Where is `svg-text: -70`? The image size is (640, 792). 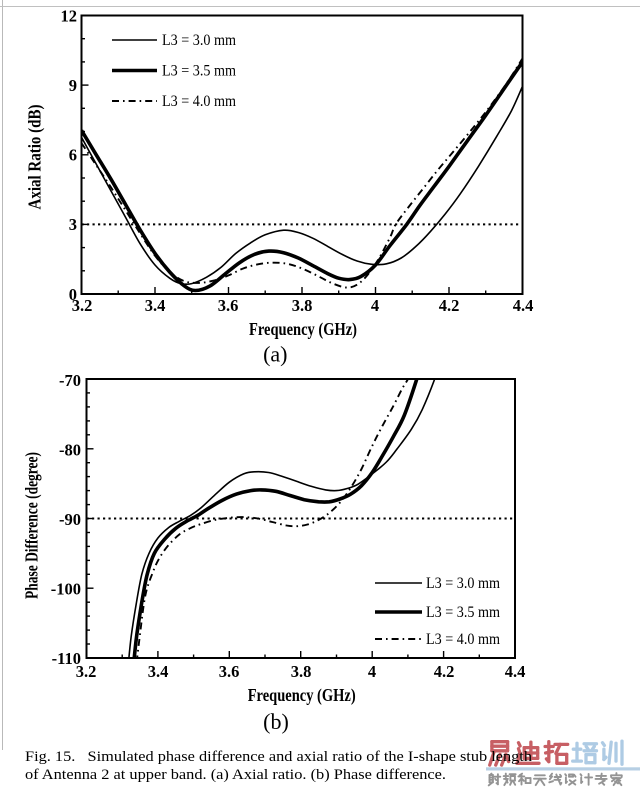
svg-text: -70 is located at coordinates (70, 380).